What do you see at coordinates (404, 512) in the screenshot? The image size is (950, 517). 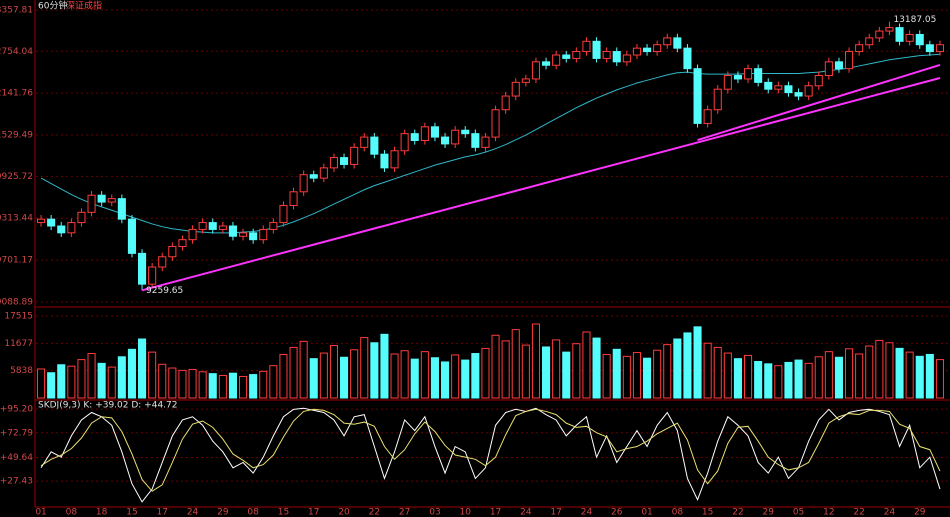 I see `x-tick-label: 27` at bounding box center [404, 512].